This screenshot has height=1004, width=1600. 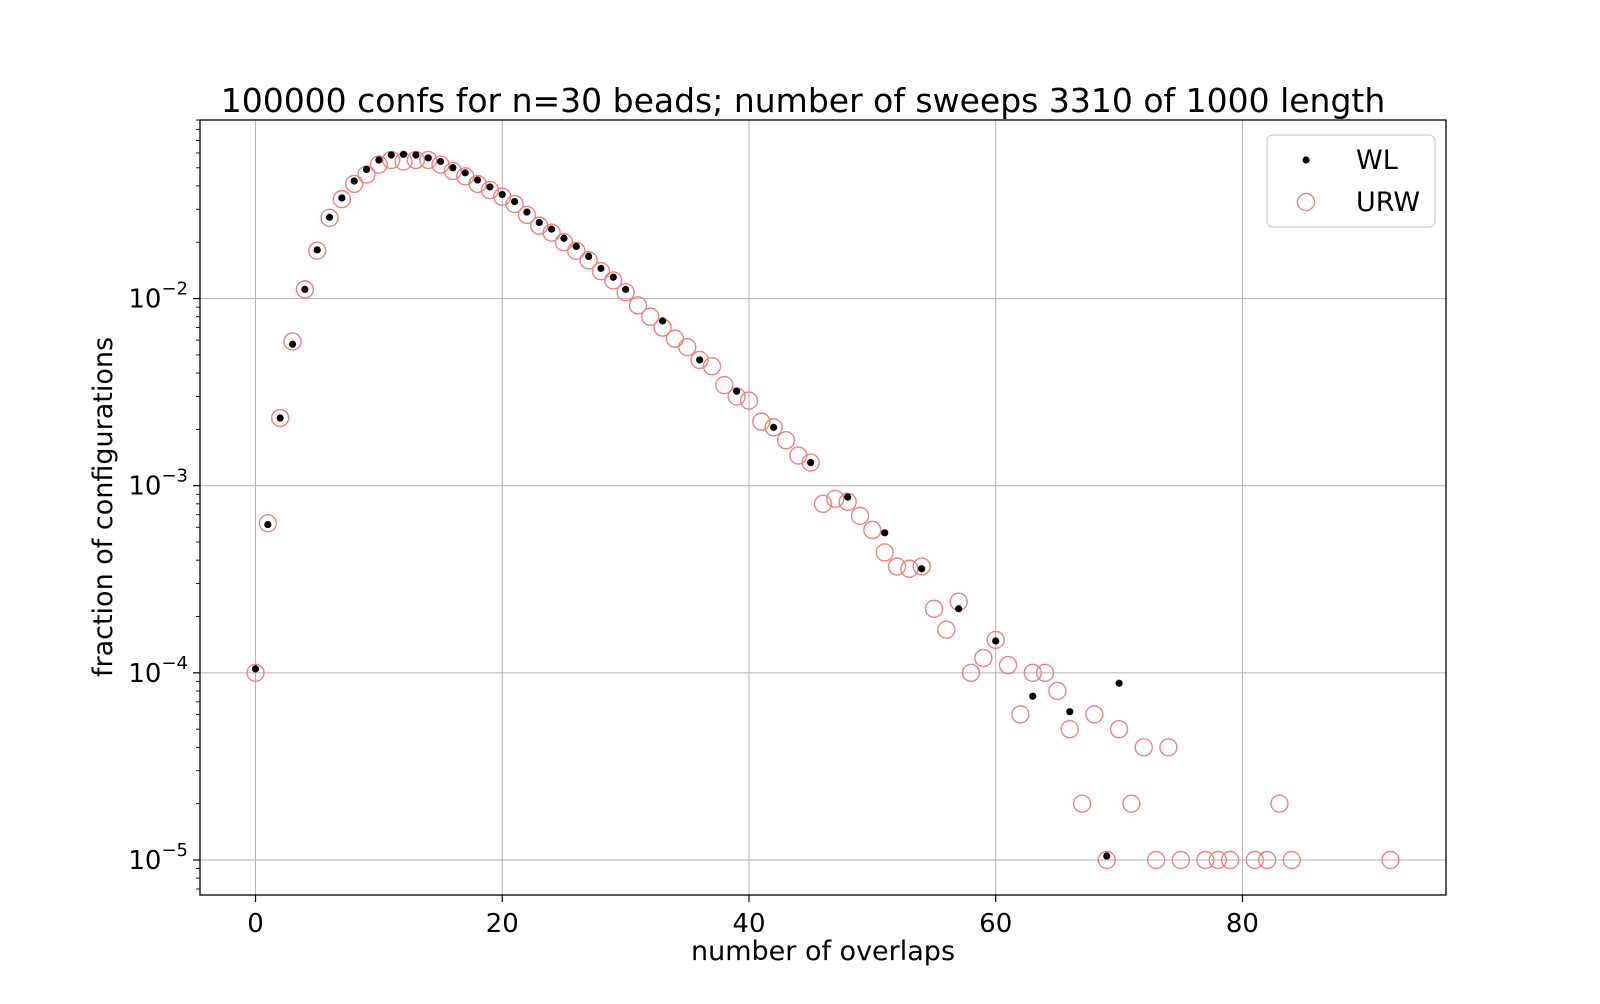 I want to click on legend-label-wl: WL, so click(x=1377, y=160).